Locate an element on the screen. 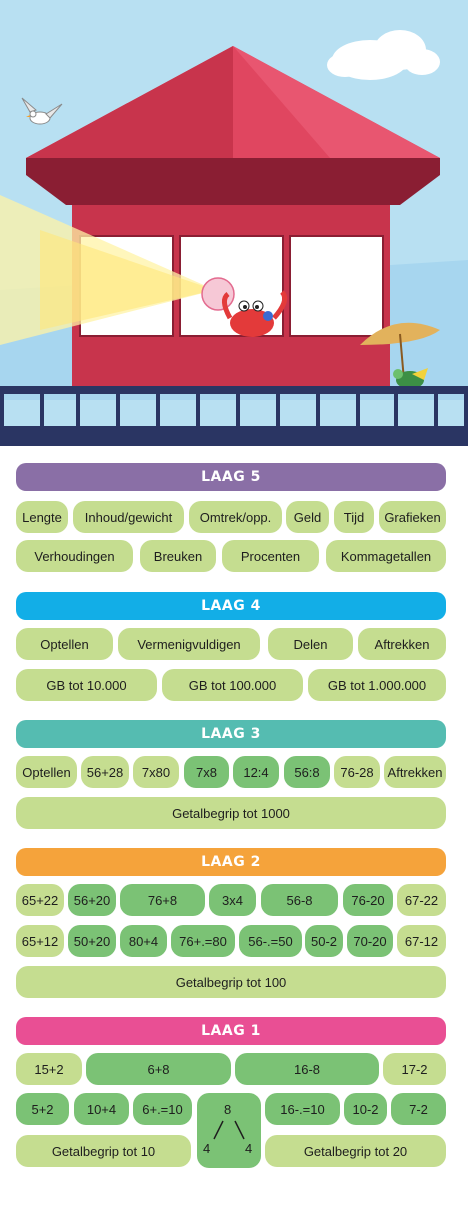  split-left-number: 4 is located at coordinates (207, 1148).